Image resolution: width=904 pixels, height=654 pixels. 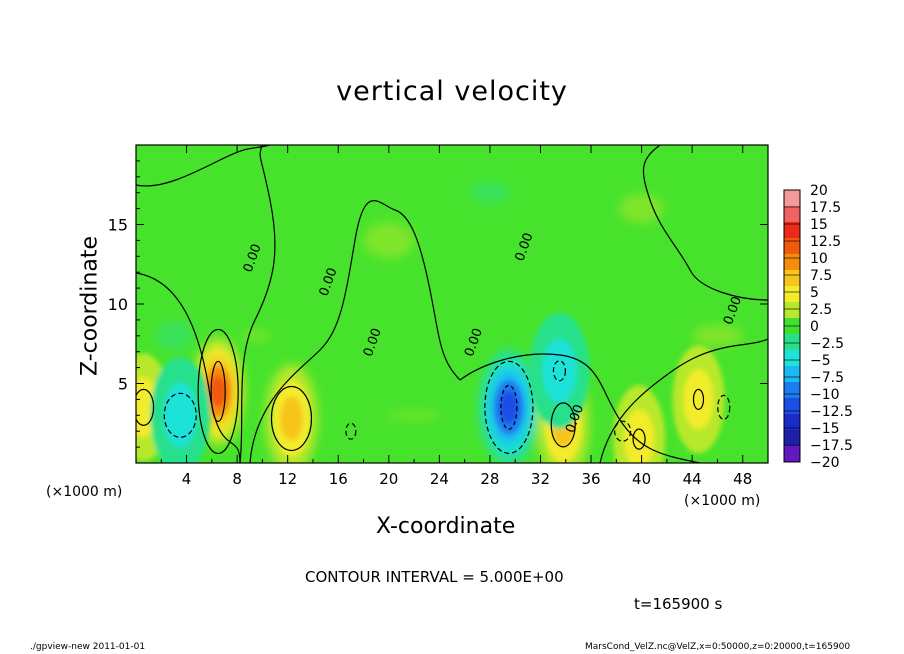 What do you see at coordinates (831, 446) in the screenshot?
I see `colorbar-label: −17.5` at bounding box center [831, 446].